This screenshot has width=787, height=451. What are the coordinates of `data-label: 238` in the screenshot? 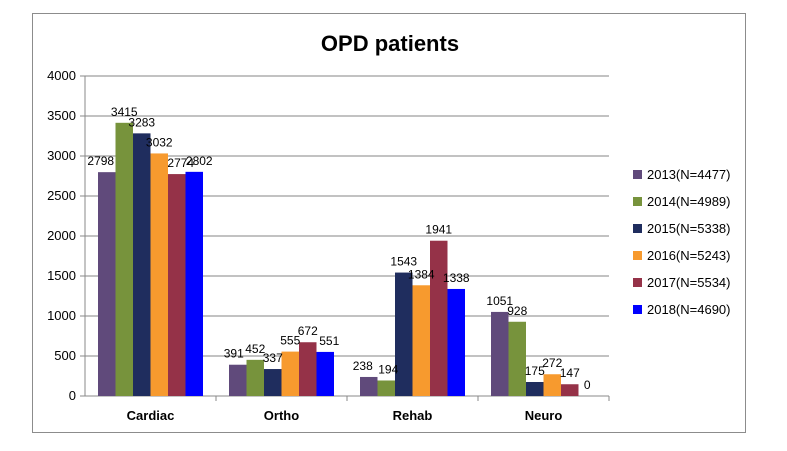 It's located at (363, 366).